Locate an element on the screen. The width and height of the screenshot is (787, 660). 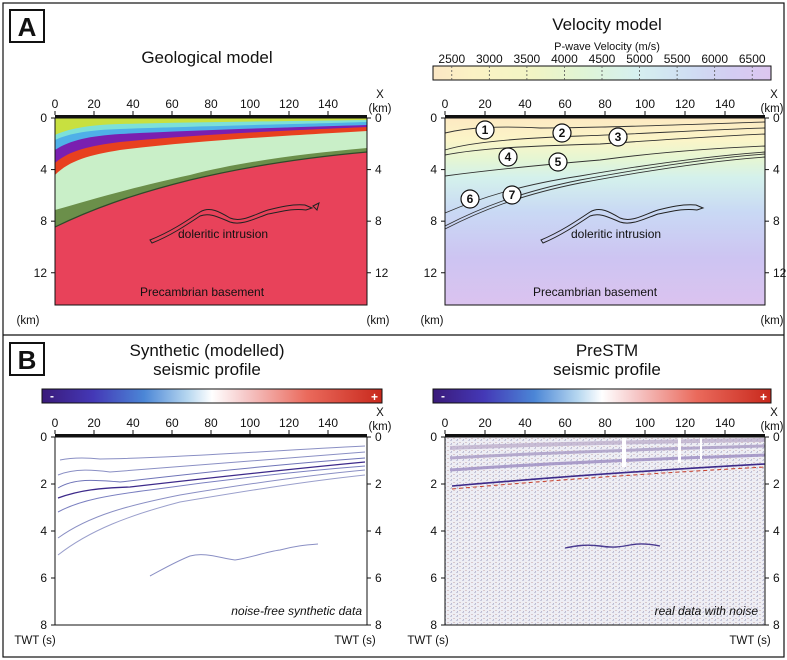
geo-left-ytick-label: 12 is located at coordinates (41, 273).